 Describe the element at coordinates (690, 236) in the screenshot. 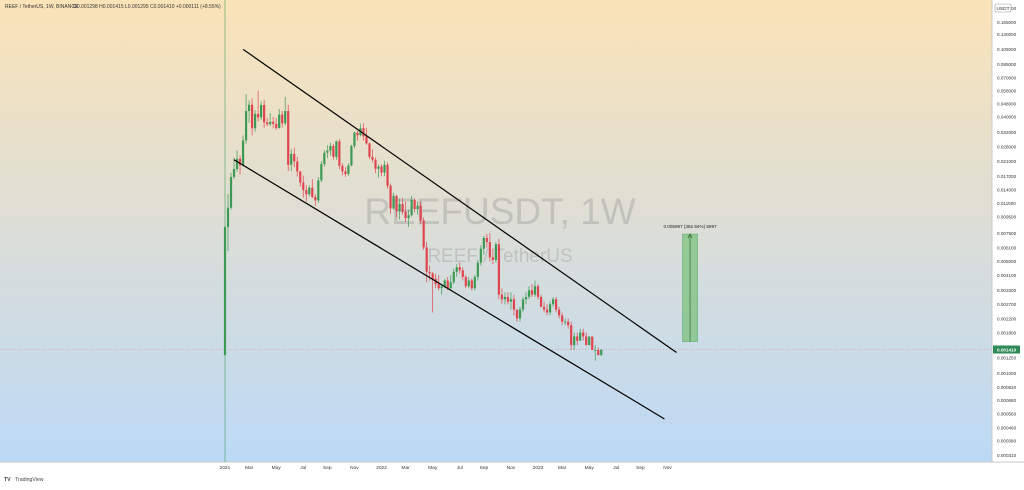

I see `target-arrow-head-icon` at that location.